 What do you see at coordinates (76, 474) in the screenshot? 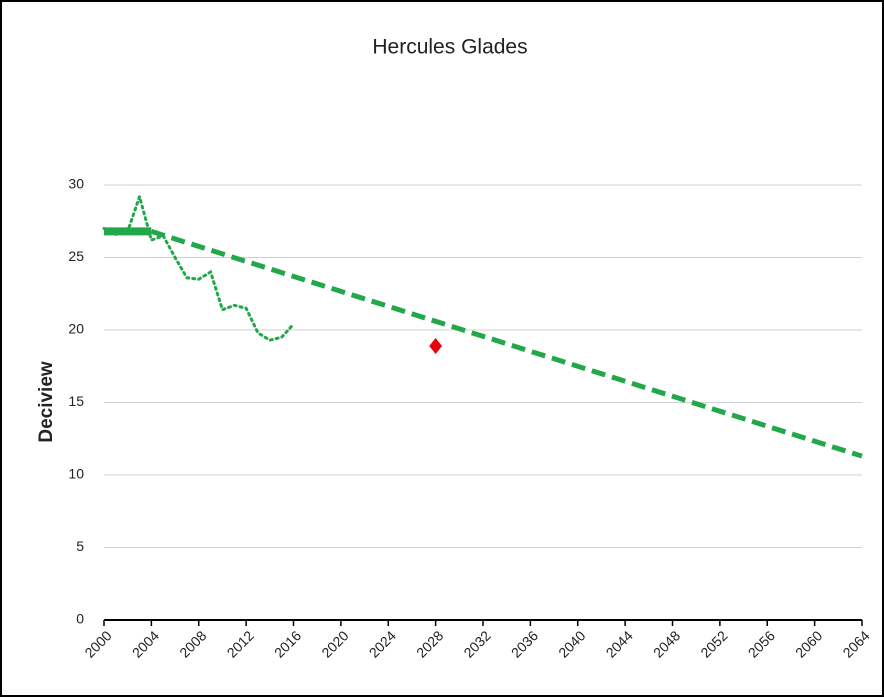
I see `y-tick-label: 10` at bounding box center [76, 474].